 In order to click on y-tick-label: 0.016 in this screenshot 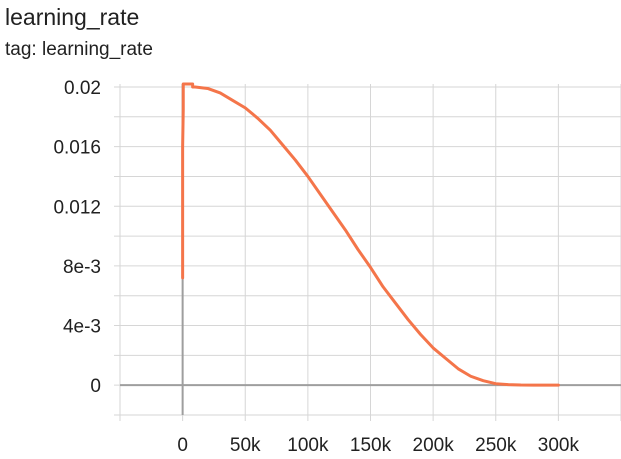, I will do `click(77, 148)`.